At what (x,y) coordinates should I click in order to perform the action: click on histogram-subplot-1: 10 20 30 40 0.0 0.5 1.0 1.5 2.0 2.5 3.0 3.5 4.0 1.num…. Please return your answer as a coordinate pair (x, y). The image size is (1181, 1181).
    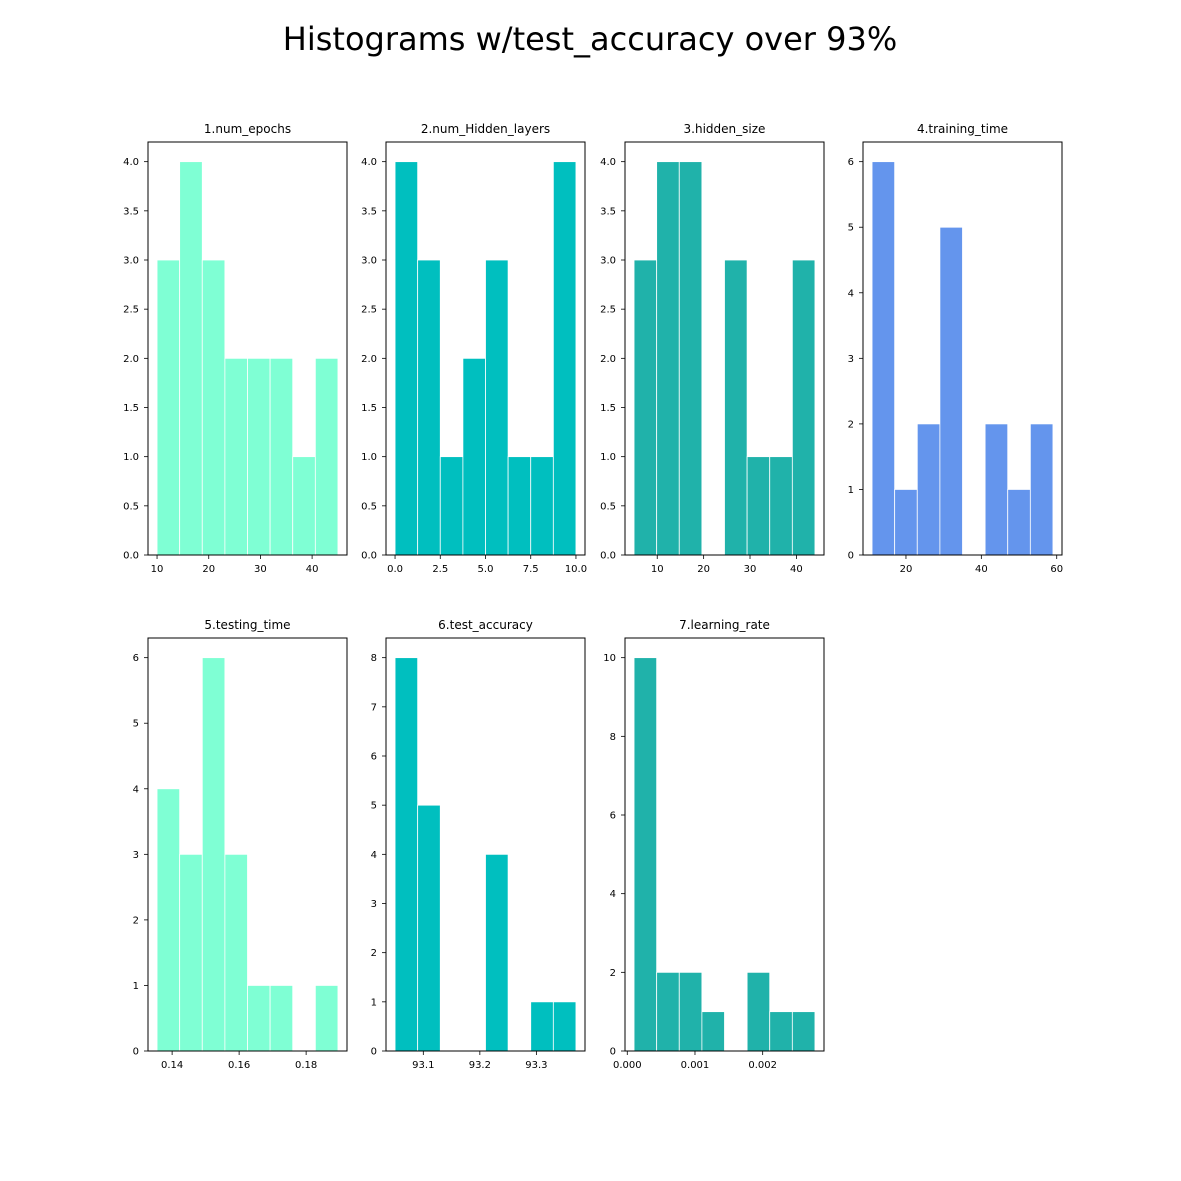
    Looking at the image, I should click on (235, 348).